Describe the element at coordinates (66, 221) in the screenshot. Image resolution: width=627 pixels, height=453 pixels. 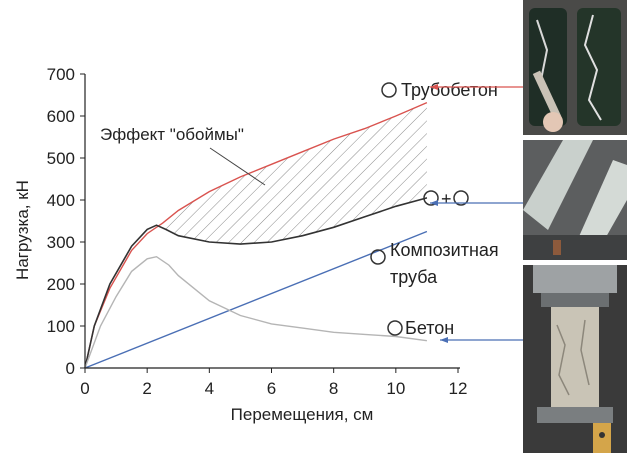
I see `y-ticks: 0 100 200 300 400 500 600 700` at that location.